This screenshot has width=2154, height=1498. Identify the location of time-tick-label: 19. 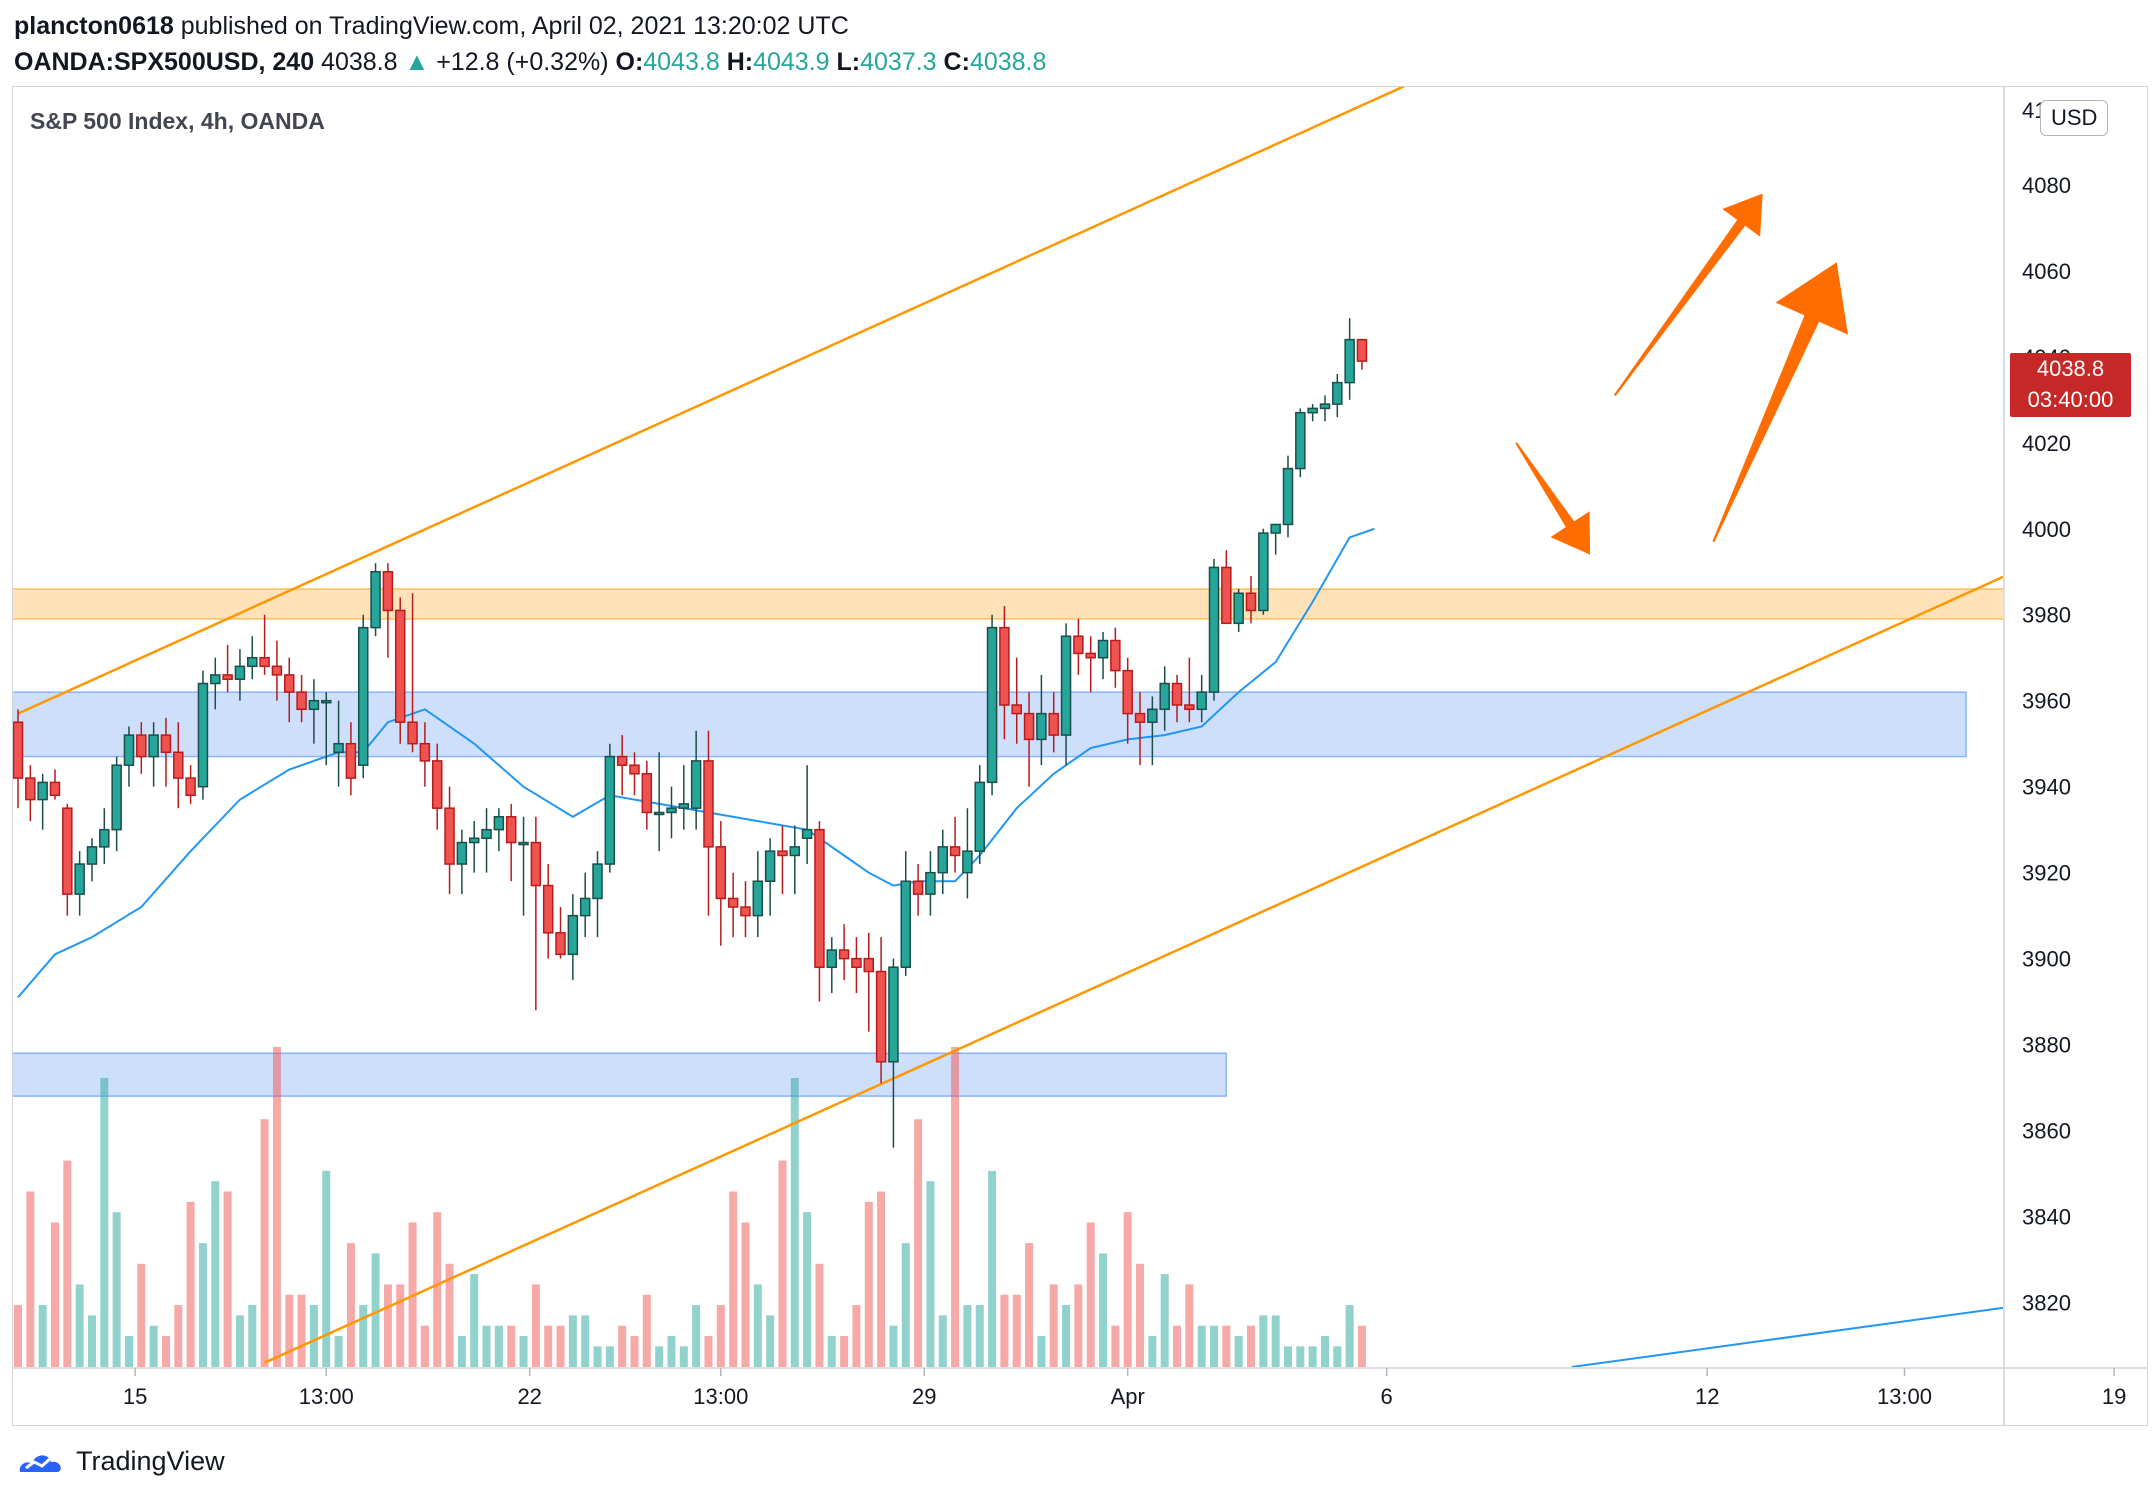
(2114, 1396).